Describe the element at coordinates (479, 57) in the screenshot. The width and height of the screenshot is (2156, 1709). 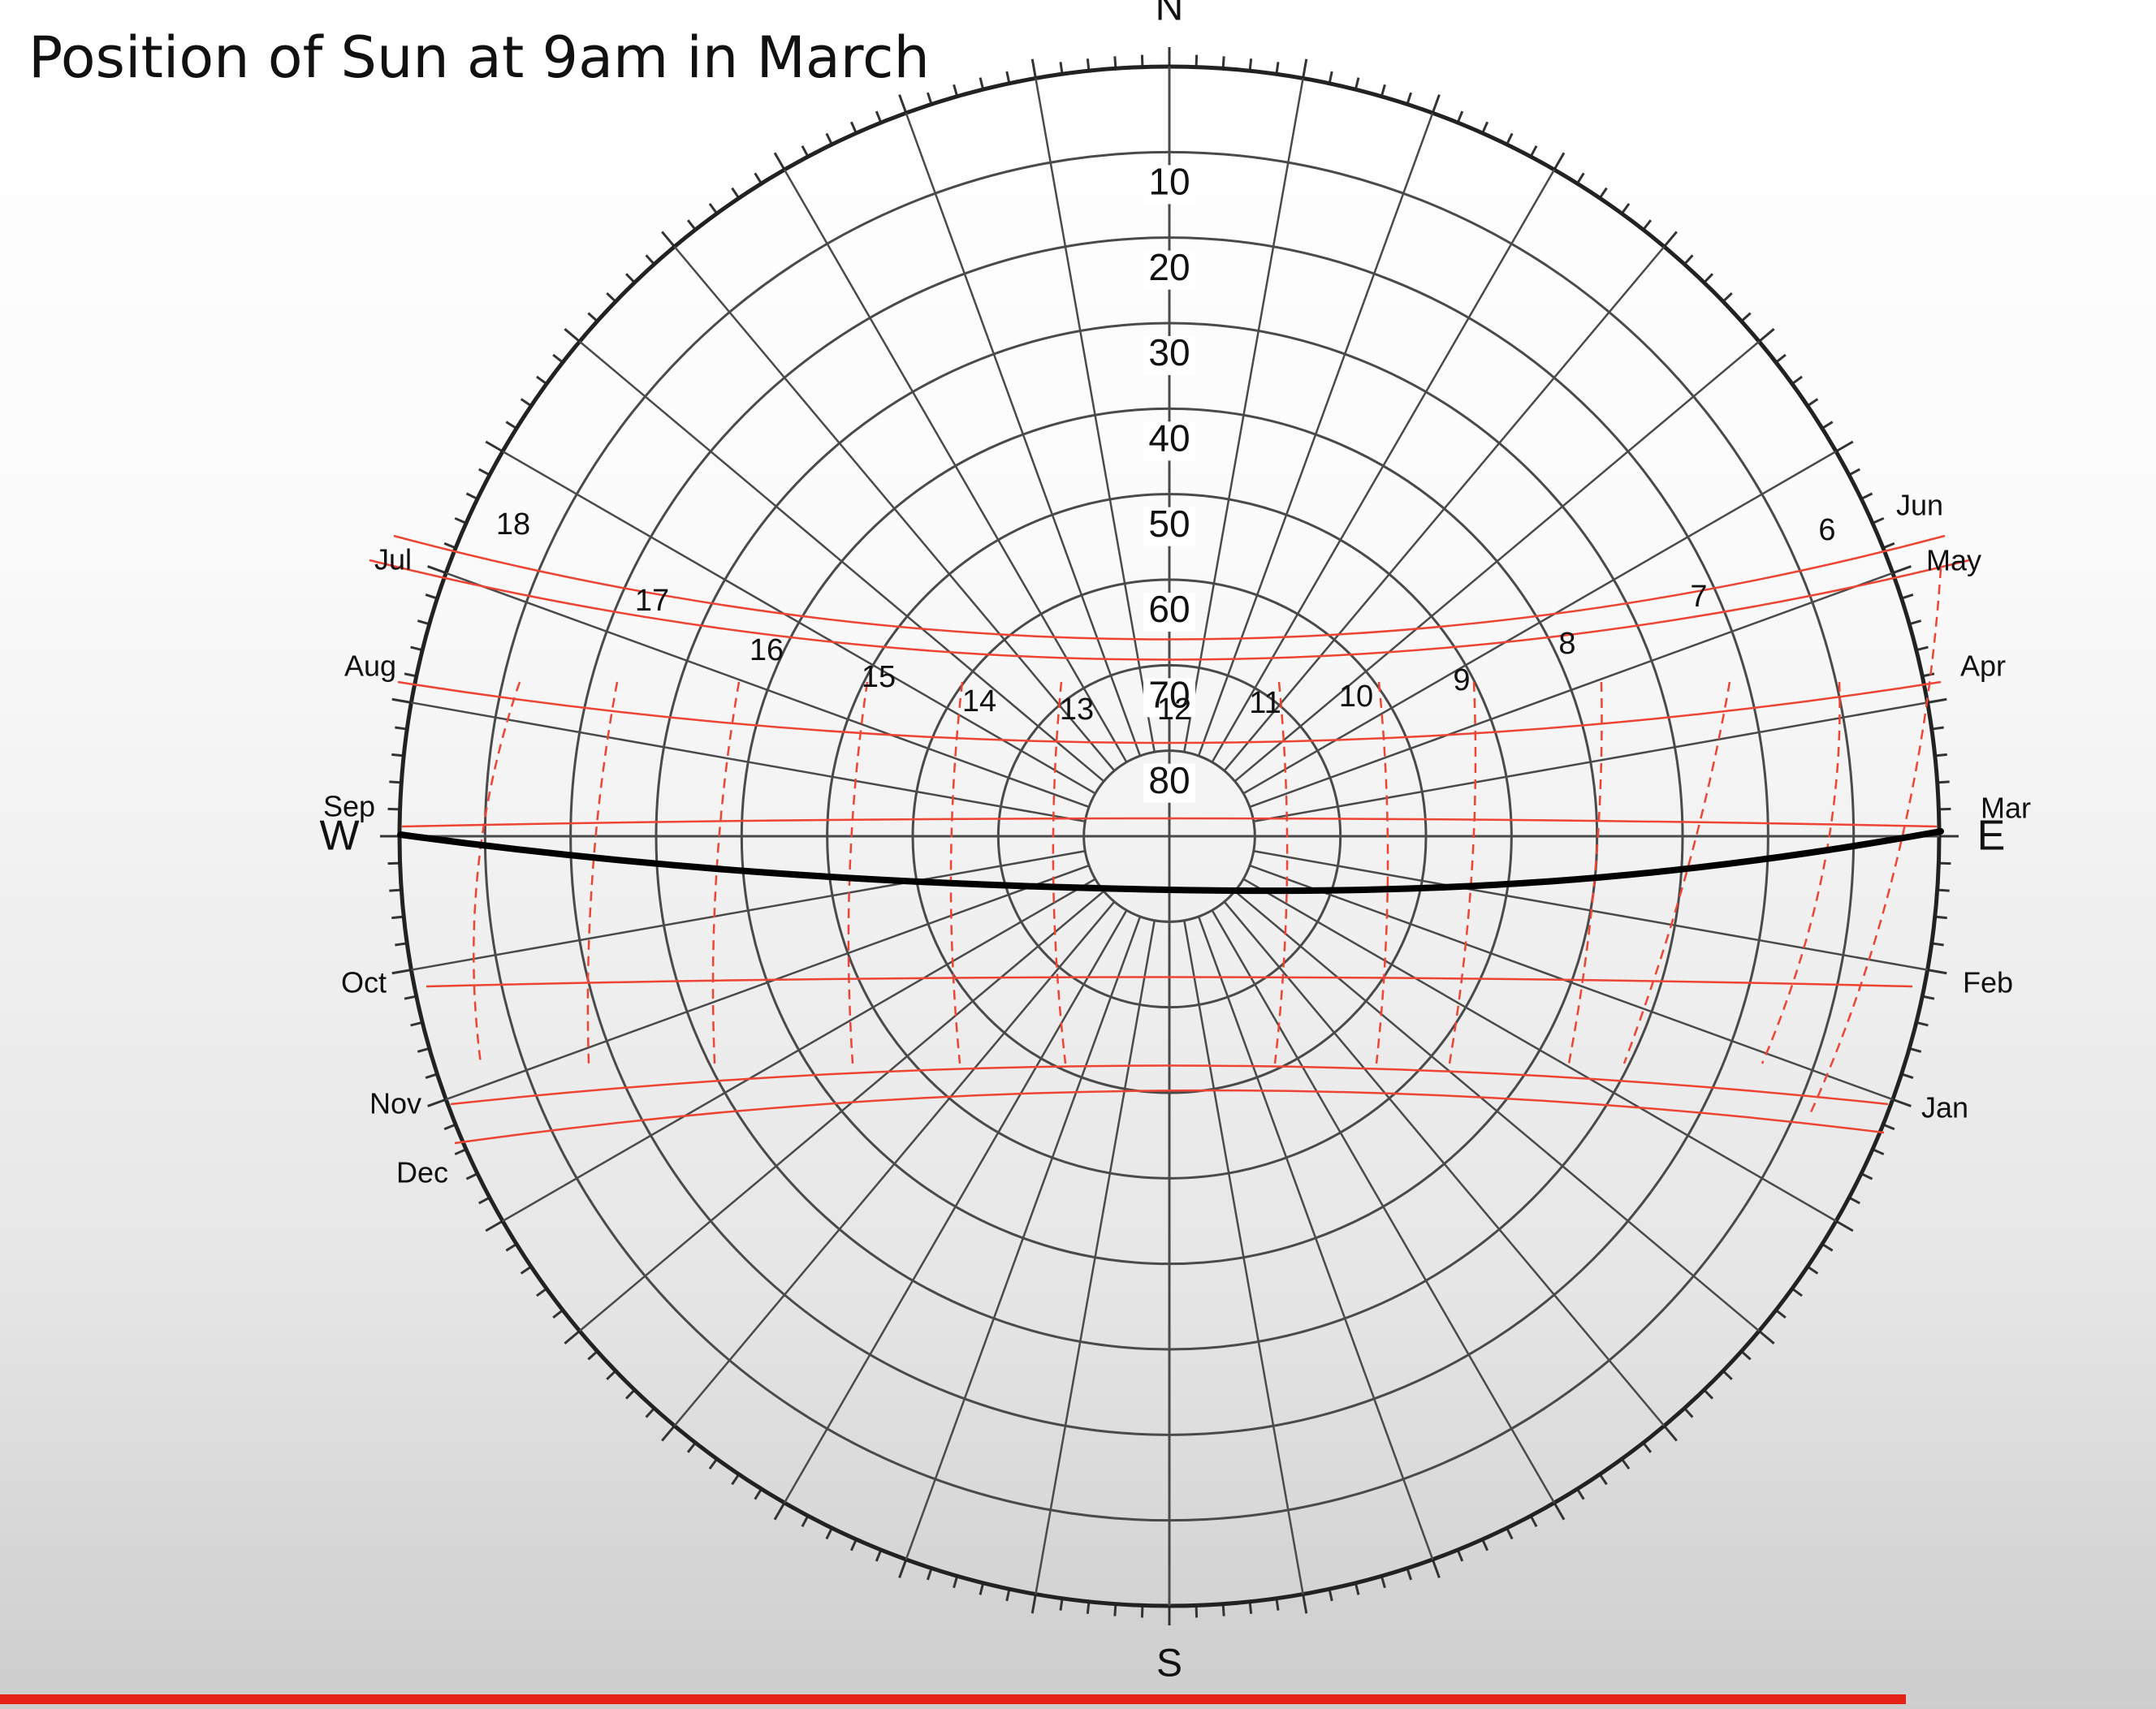
I see `page-title: Position of Sun at 9am in March` at that location.